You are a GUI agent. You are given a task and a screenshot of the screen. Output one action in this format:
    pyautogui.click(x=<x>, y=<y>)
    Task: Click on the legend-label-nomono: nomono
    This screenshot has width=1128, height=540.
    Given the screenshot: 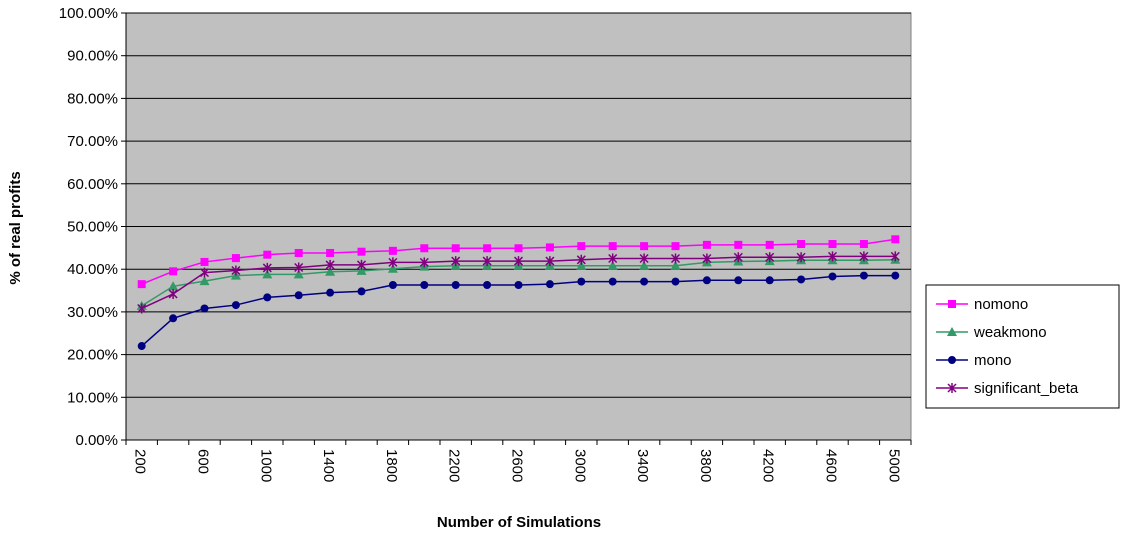 What is the action you would take?
    pyautogui.click(x=1001, y=304)
    